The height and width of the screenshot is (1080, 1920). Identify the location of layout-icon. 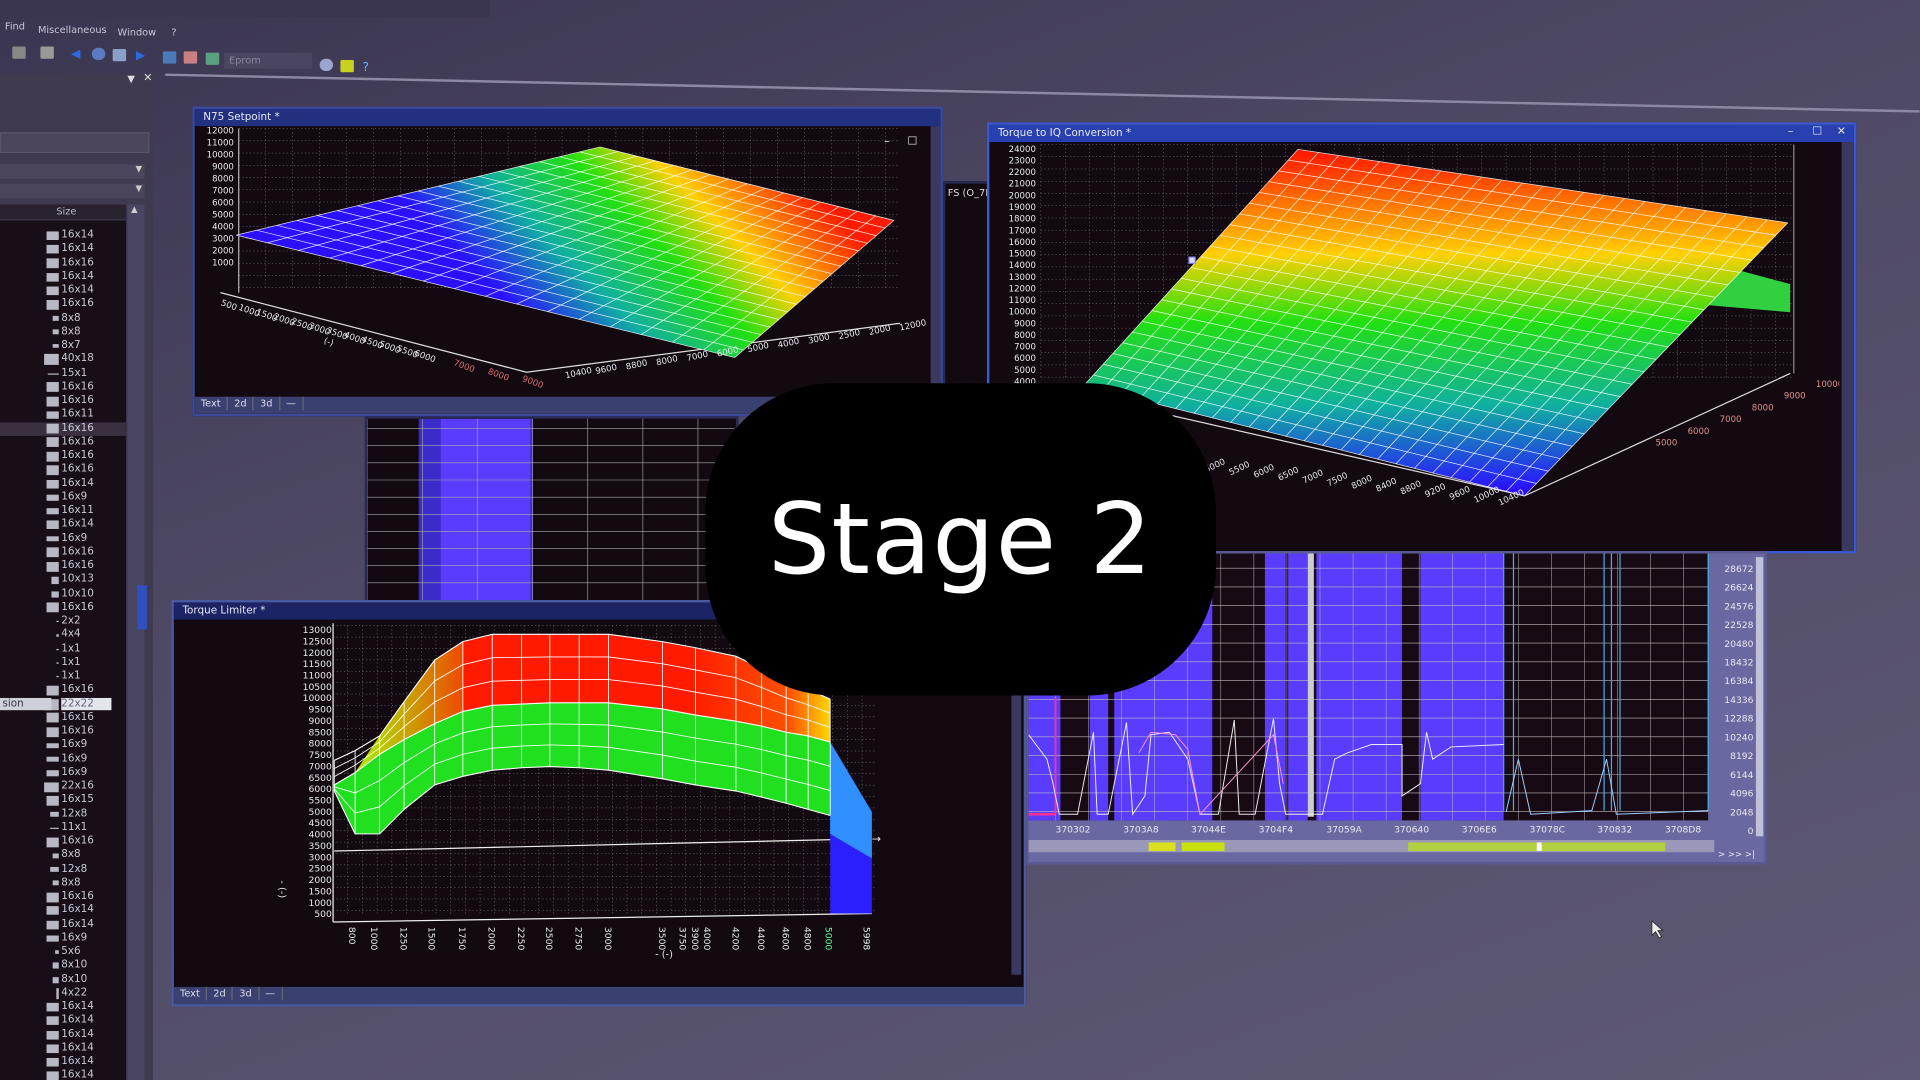
(47, 52).